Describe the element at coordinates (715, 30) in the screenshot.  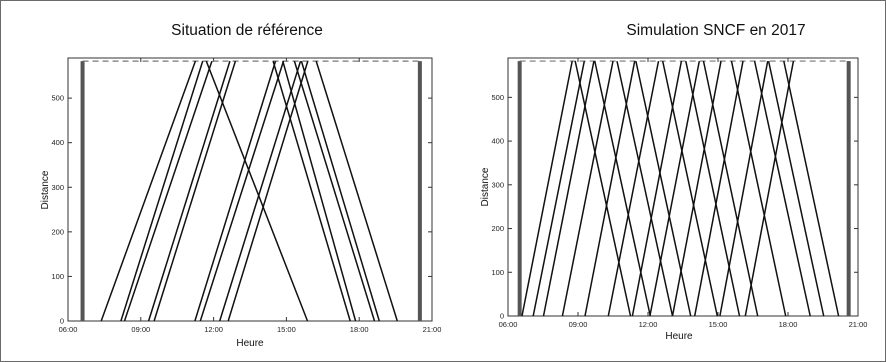
I see `chart-title-simulation: Simulation SNCF en 2017` at that location.